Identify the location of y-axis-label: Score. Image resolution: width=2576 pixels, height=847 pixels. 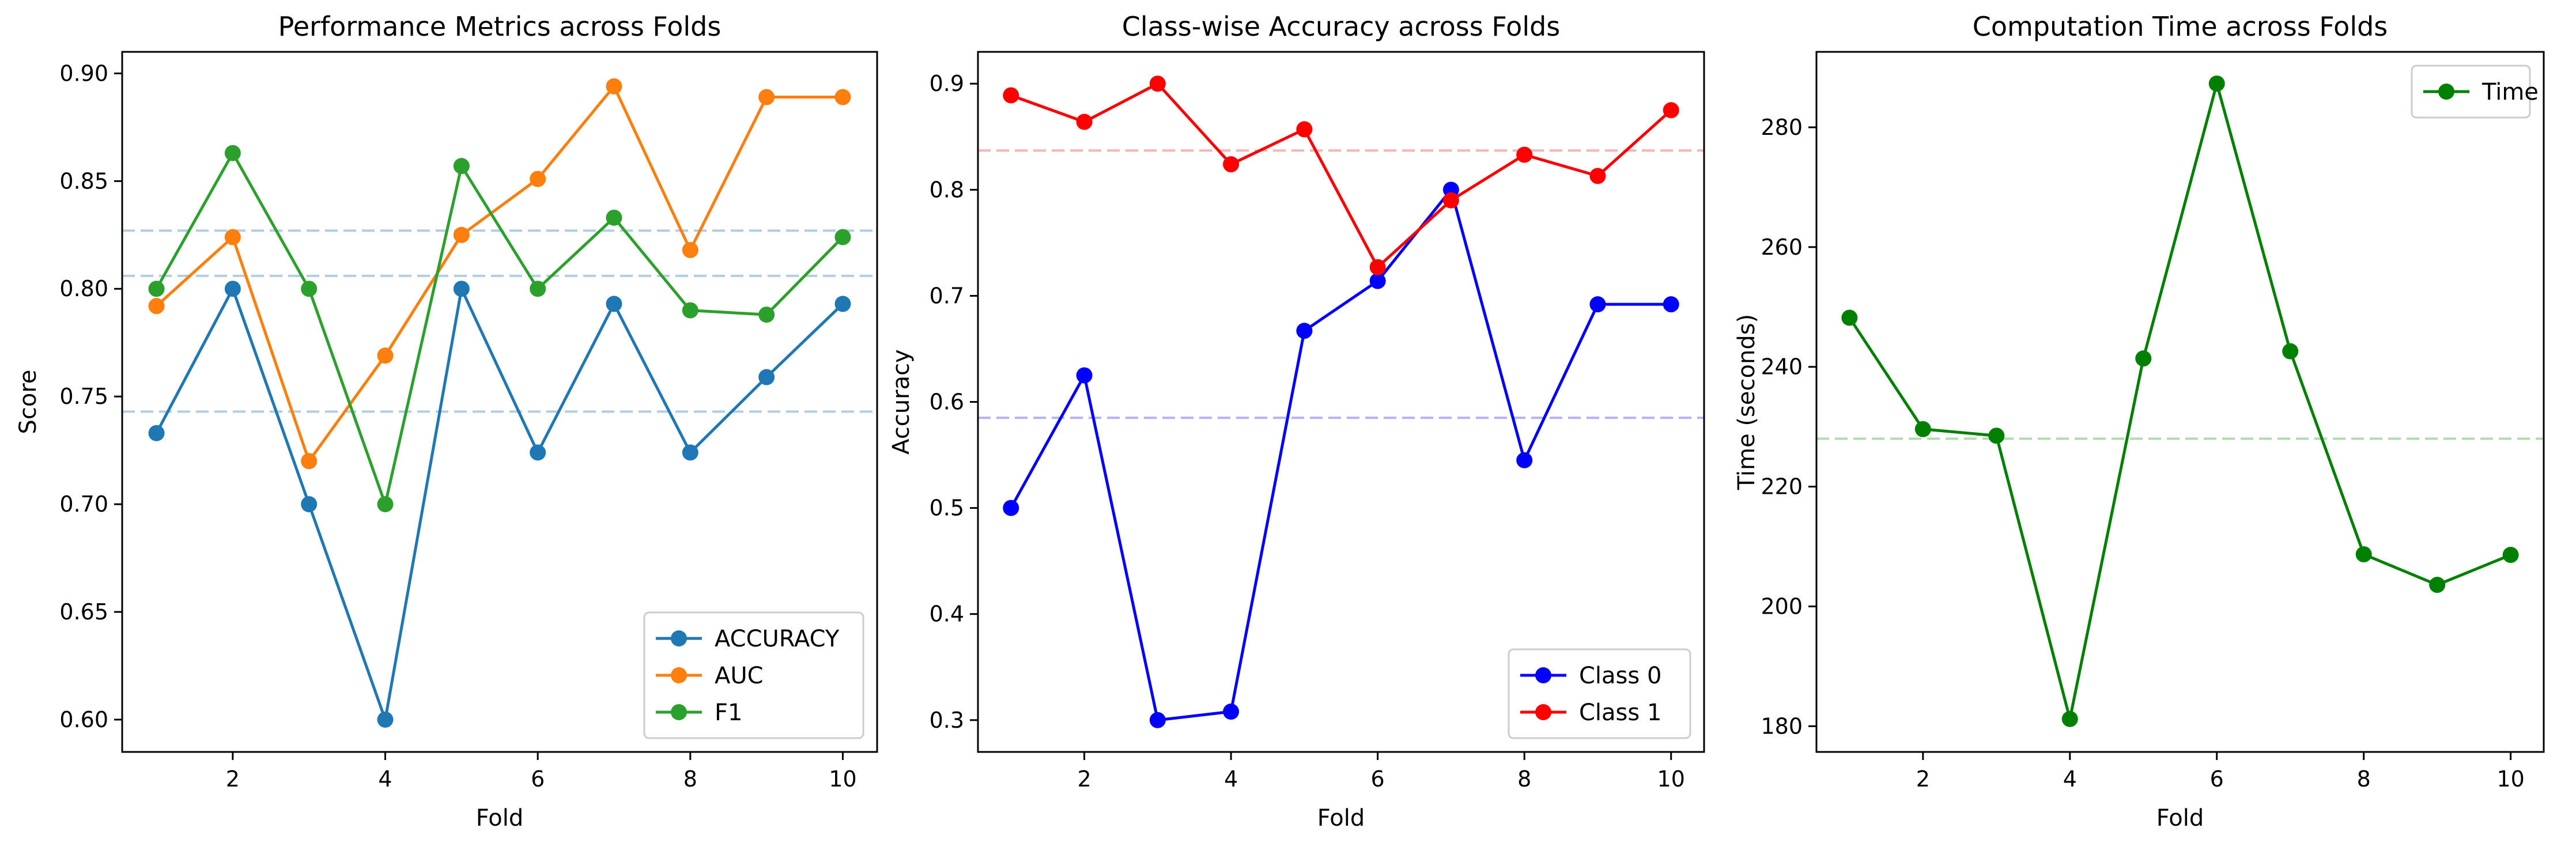
(28, 401).